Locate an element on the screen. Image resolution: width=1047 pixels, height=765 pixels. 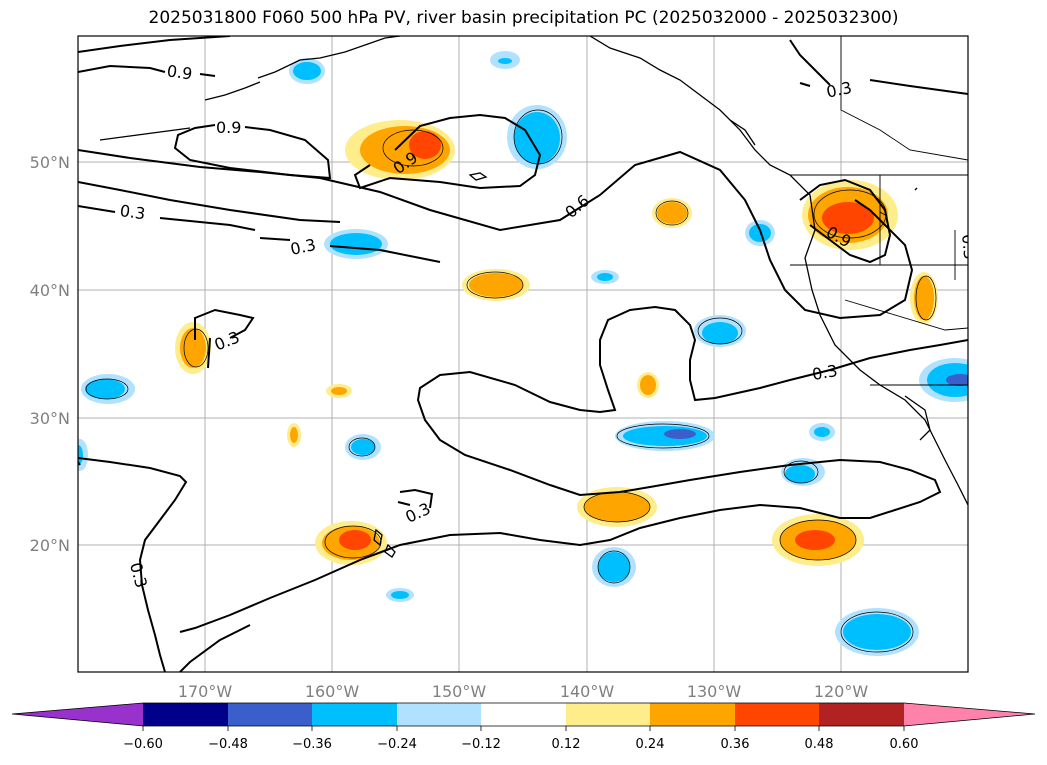
lat-label: 30°N is located at coordinates (50, 418).